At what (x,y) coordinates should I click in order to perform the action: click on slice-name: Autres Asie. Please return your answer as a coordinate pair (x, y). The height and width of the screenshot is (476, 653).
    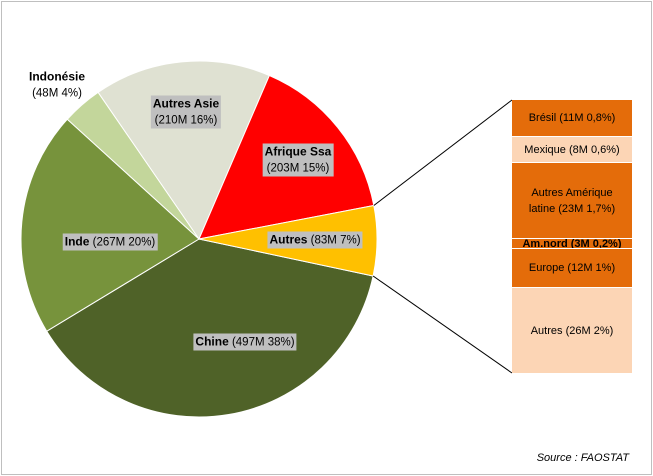
    Looking at the image, I should click on (186, 103).